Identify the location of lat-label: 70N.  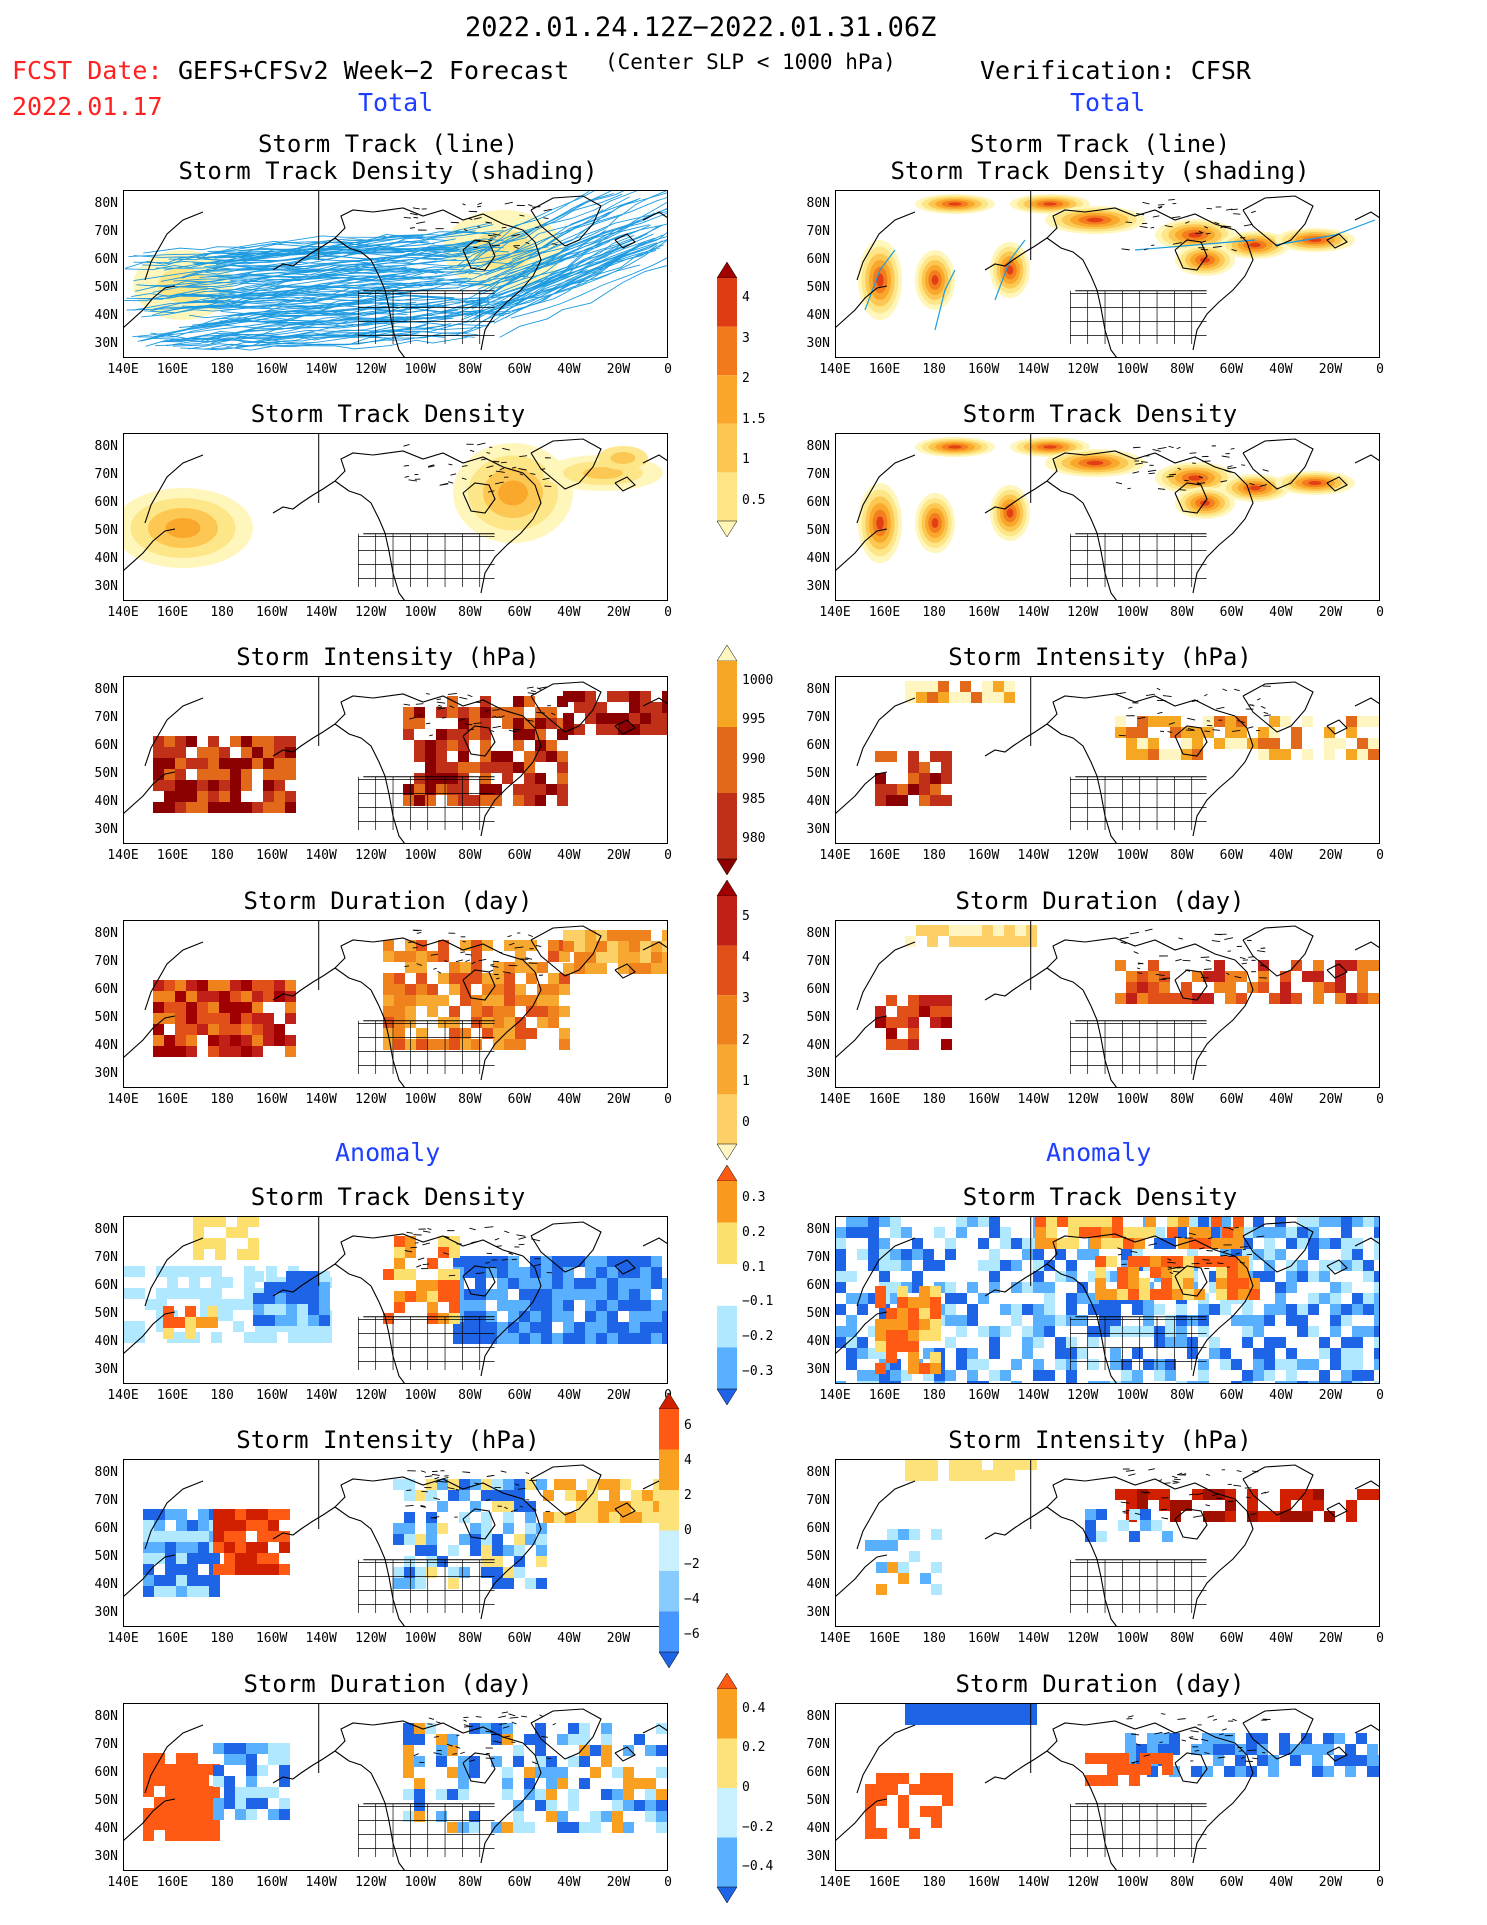
(106, 474).